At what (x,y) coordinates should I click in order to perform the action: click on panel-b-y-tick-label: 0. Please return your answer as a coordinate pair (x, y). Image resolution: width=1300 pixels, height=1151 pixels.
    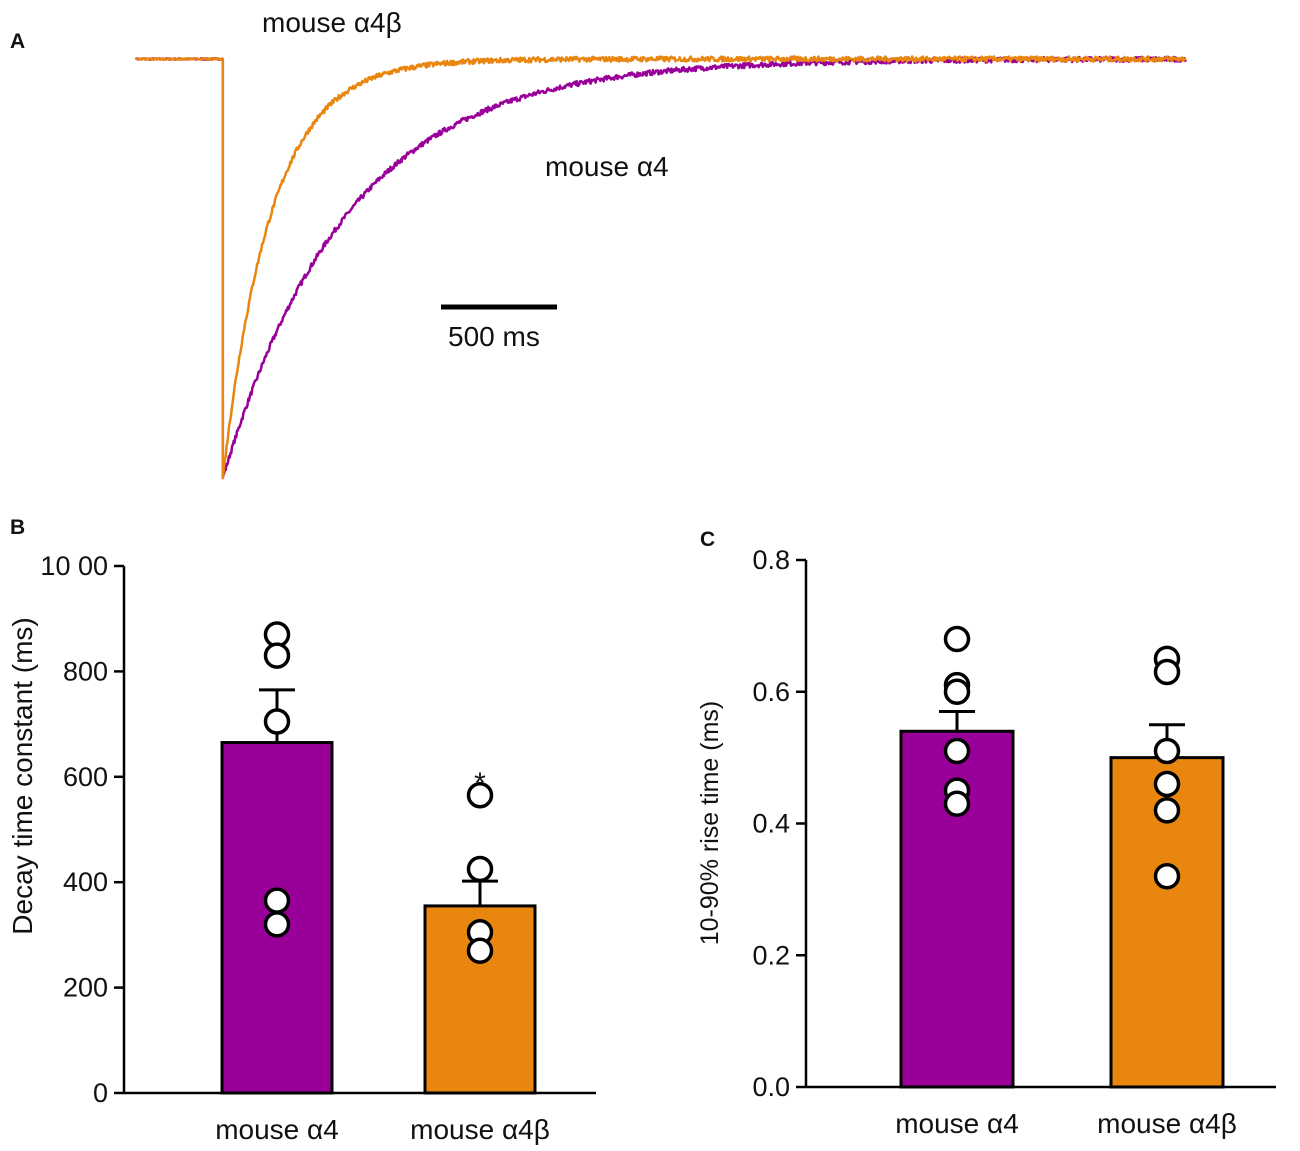
    Looking at the image, I should click on (100, 1093).